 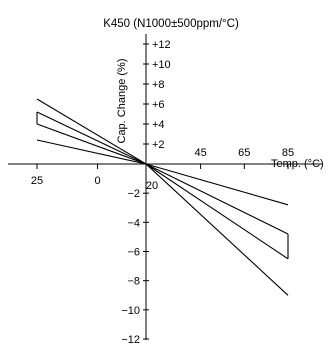 I want to click on chart-title: K450 (N1000±500ppm/°C), so click(x=171, y=24).